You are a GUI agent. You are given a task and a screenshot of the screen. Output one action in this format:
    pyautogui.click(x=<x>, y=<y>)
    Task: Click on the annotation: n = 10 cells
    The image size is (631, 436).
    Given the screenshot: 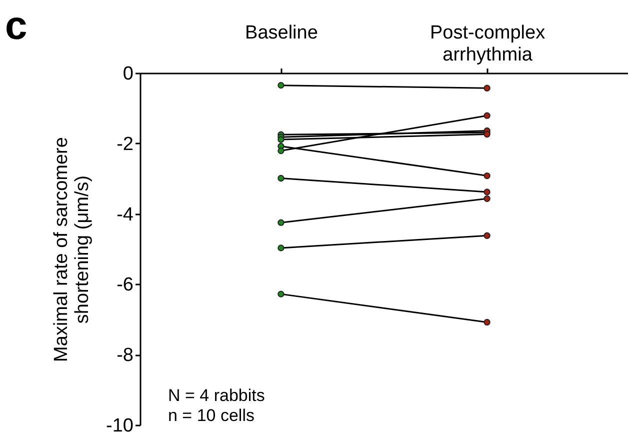 What is the action you would take?
    pyautogui.click(x=211, y=415)
    